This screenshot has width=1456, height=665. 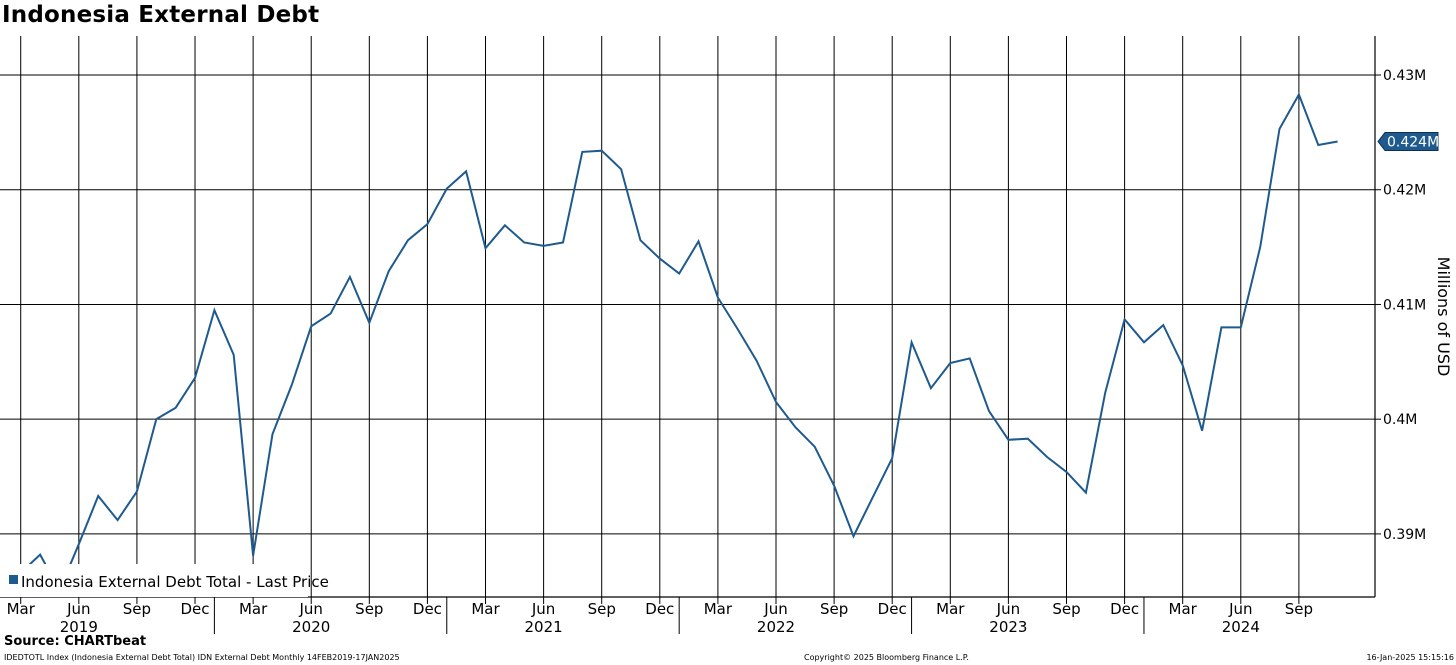 What do you see at coordinates (195, 609) in the screenshot?
I see `x-tick-label-3: Dec` at bounding box center [195, 609].